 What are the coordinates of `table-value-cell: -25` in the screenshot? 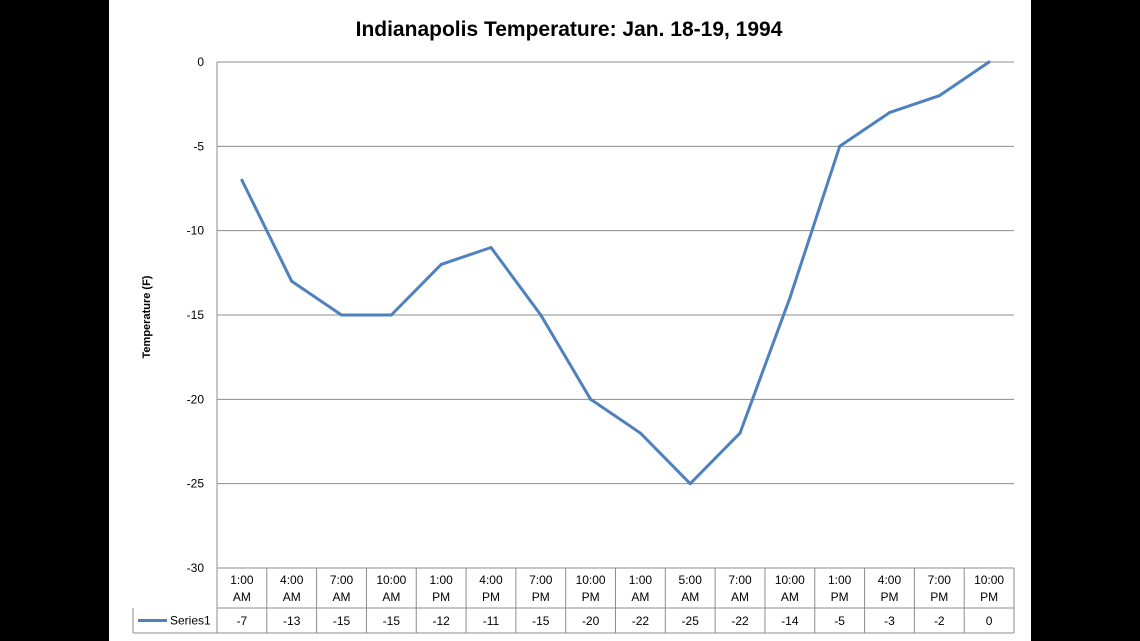 It's located at (691, 621).